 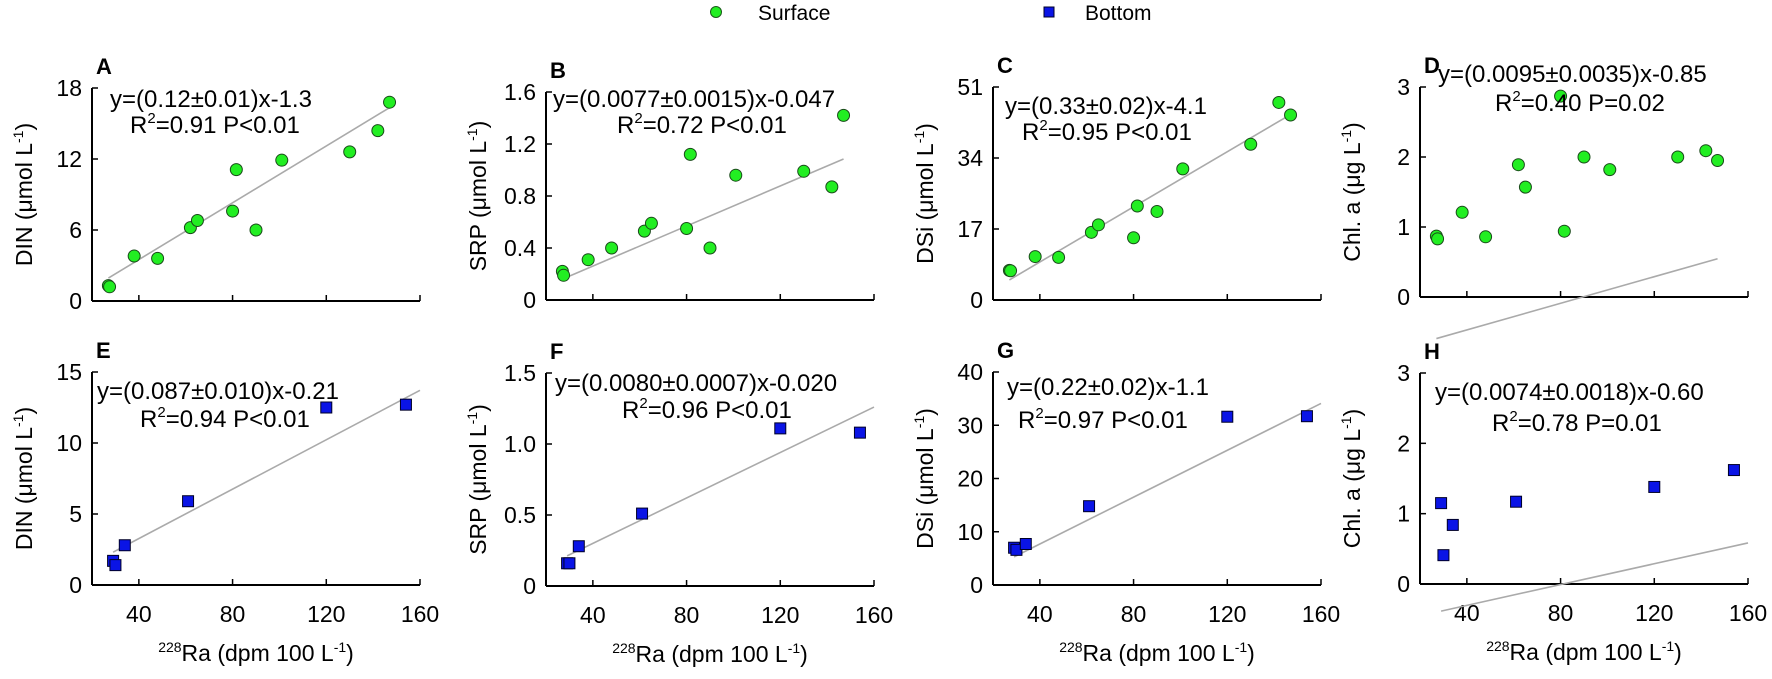 What do you see at coordinates (1561, 613) in the screenshot?
I see `x-tick-label: 80` at bounding box center [1561, 613].